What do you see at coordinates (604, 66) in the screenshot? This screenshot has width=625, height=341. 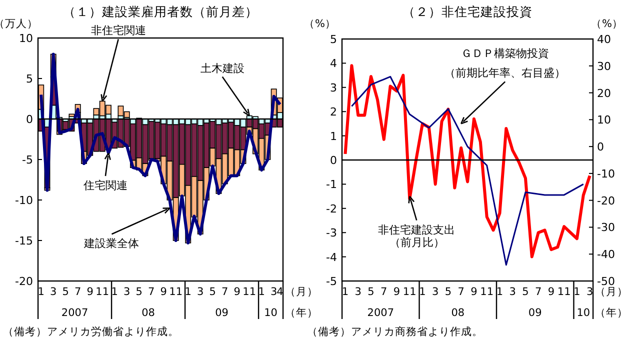 I see `y2tick: 30` at bounding box center [604, 66].